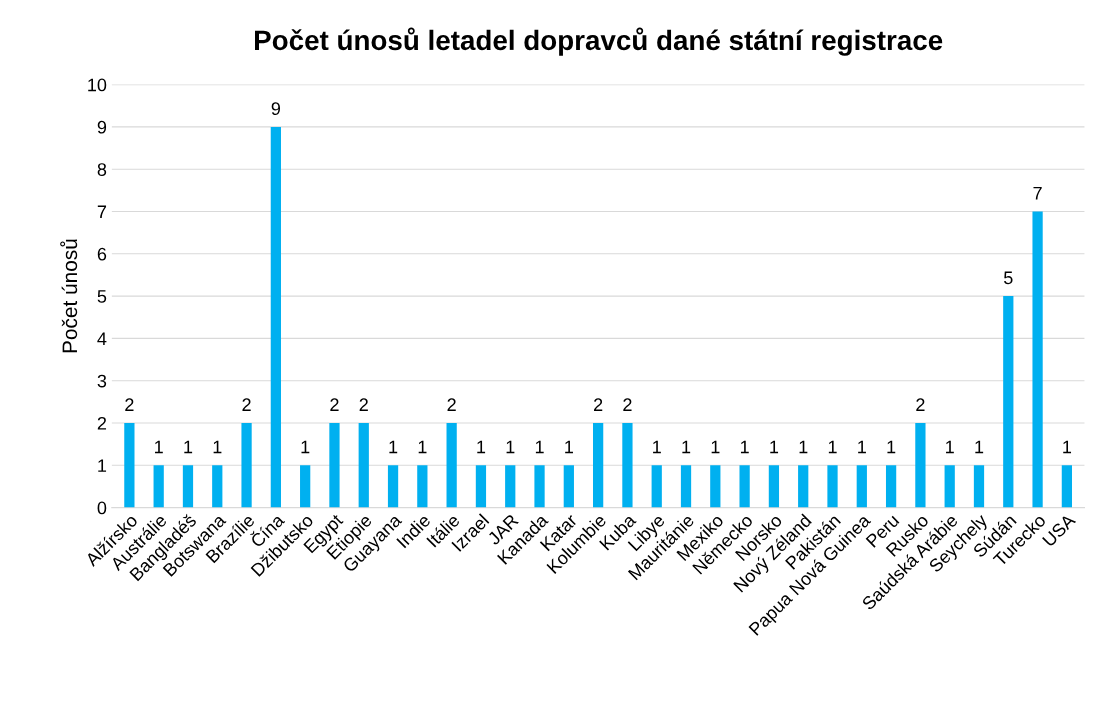  What do you see at coordinates (1037, 193) in the screenshot?
I see `data-label: 7` at bounding box center [1037, 193].